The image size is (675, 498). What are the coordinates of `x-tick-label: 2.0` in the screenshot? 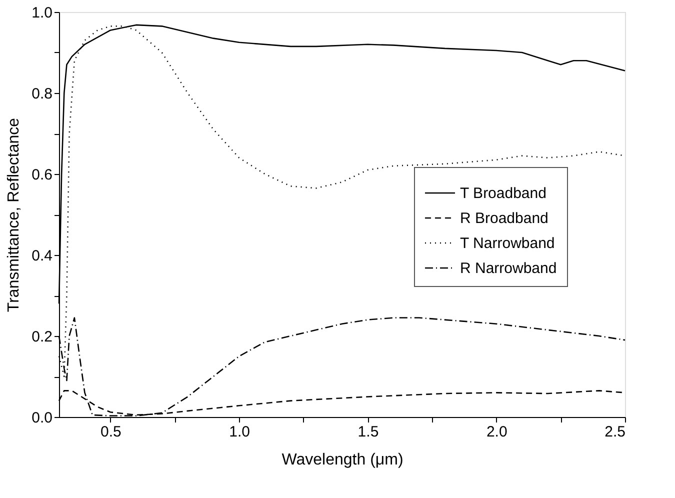 It's located at (497, 432).